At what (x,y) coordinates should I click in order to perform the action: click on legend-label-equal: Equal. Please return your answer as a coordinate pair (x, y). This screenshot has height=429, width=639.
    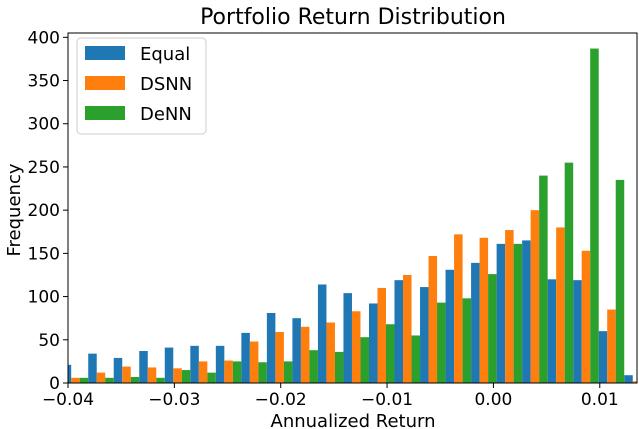
    Looking at the image, I should click on (165, 54).